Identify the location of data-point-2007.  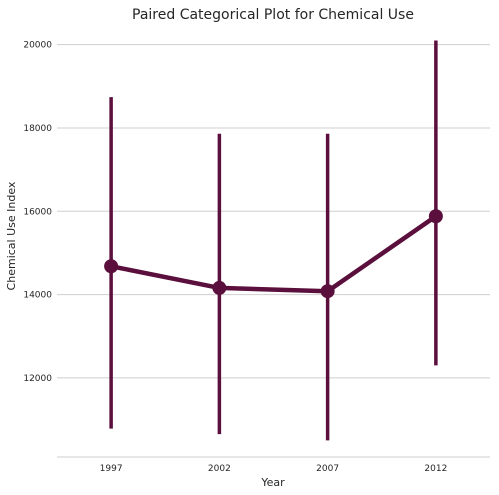
(327, 291).